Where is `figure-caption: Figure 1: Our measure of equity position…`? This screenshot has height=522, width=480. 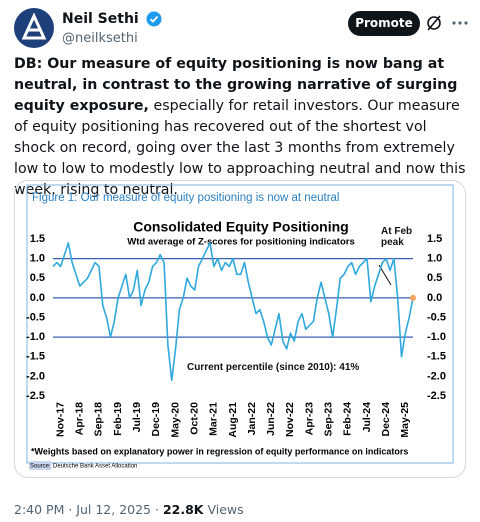
figure-caption: Figure 1: Our measure of equity position… is located at coordinates (185, 198).